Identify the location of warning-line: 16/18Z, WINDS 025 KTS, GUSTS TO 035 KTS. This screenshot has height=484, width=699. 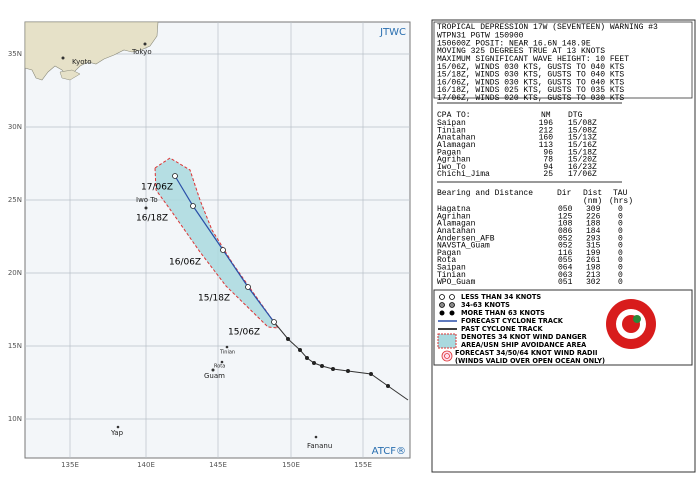
(530, 90).